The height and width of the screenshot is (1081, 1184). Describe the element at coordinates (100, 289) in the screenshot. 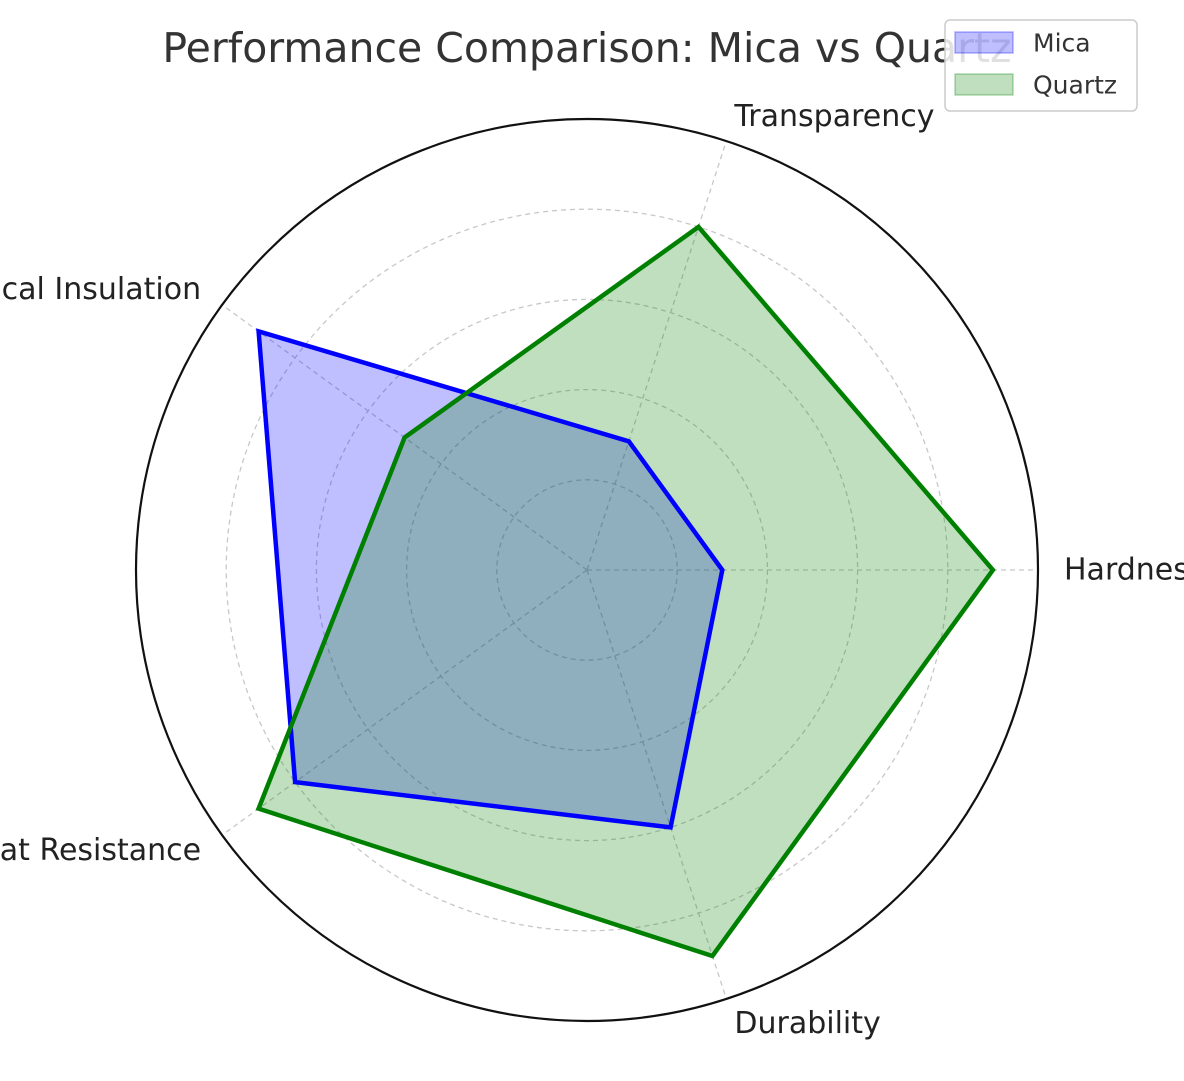

I see `axis-label-electrical-insulation: Electrical Insulation` at that location.